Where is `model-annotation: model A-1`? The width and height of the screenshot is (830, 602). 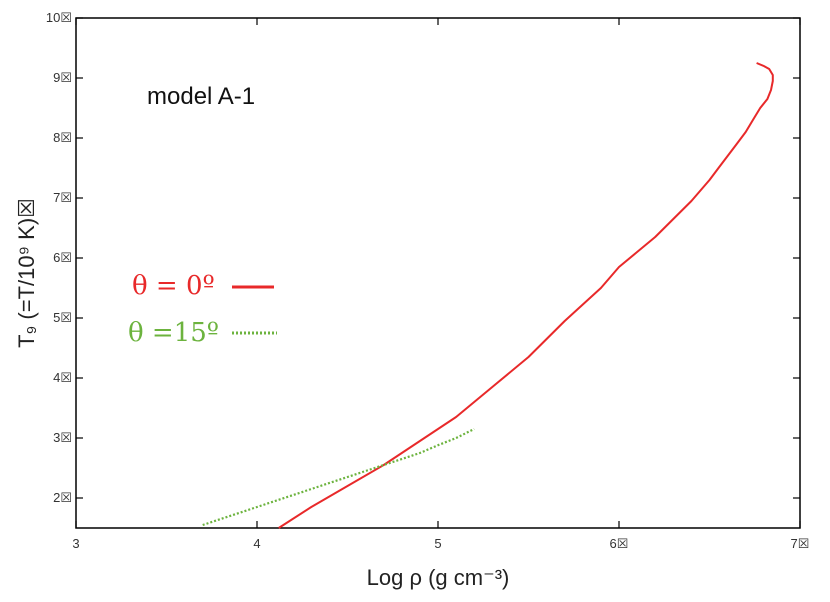 model-annotation: model A-1 is located at coordinates (201, 96).